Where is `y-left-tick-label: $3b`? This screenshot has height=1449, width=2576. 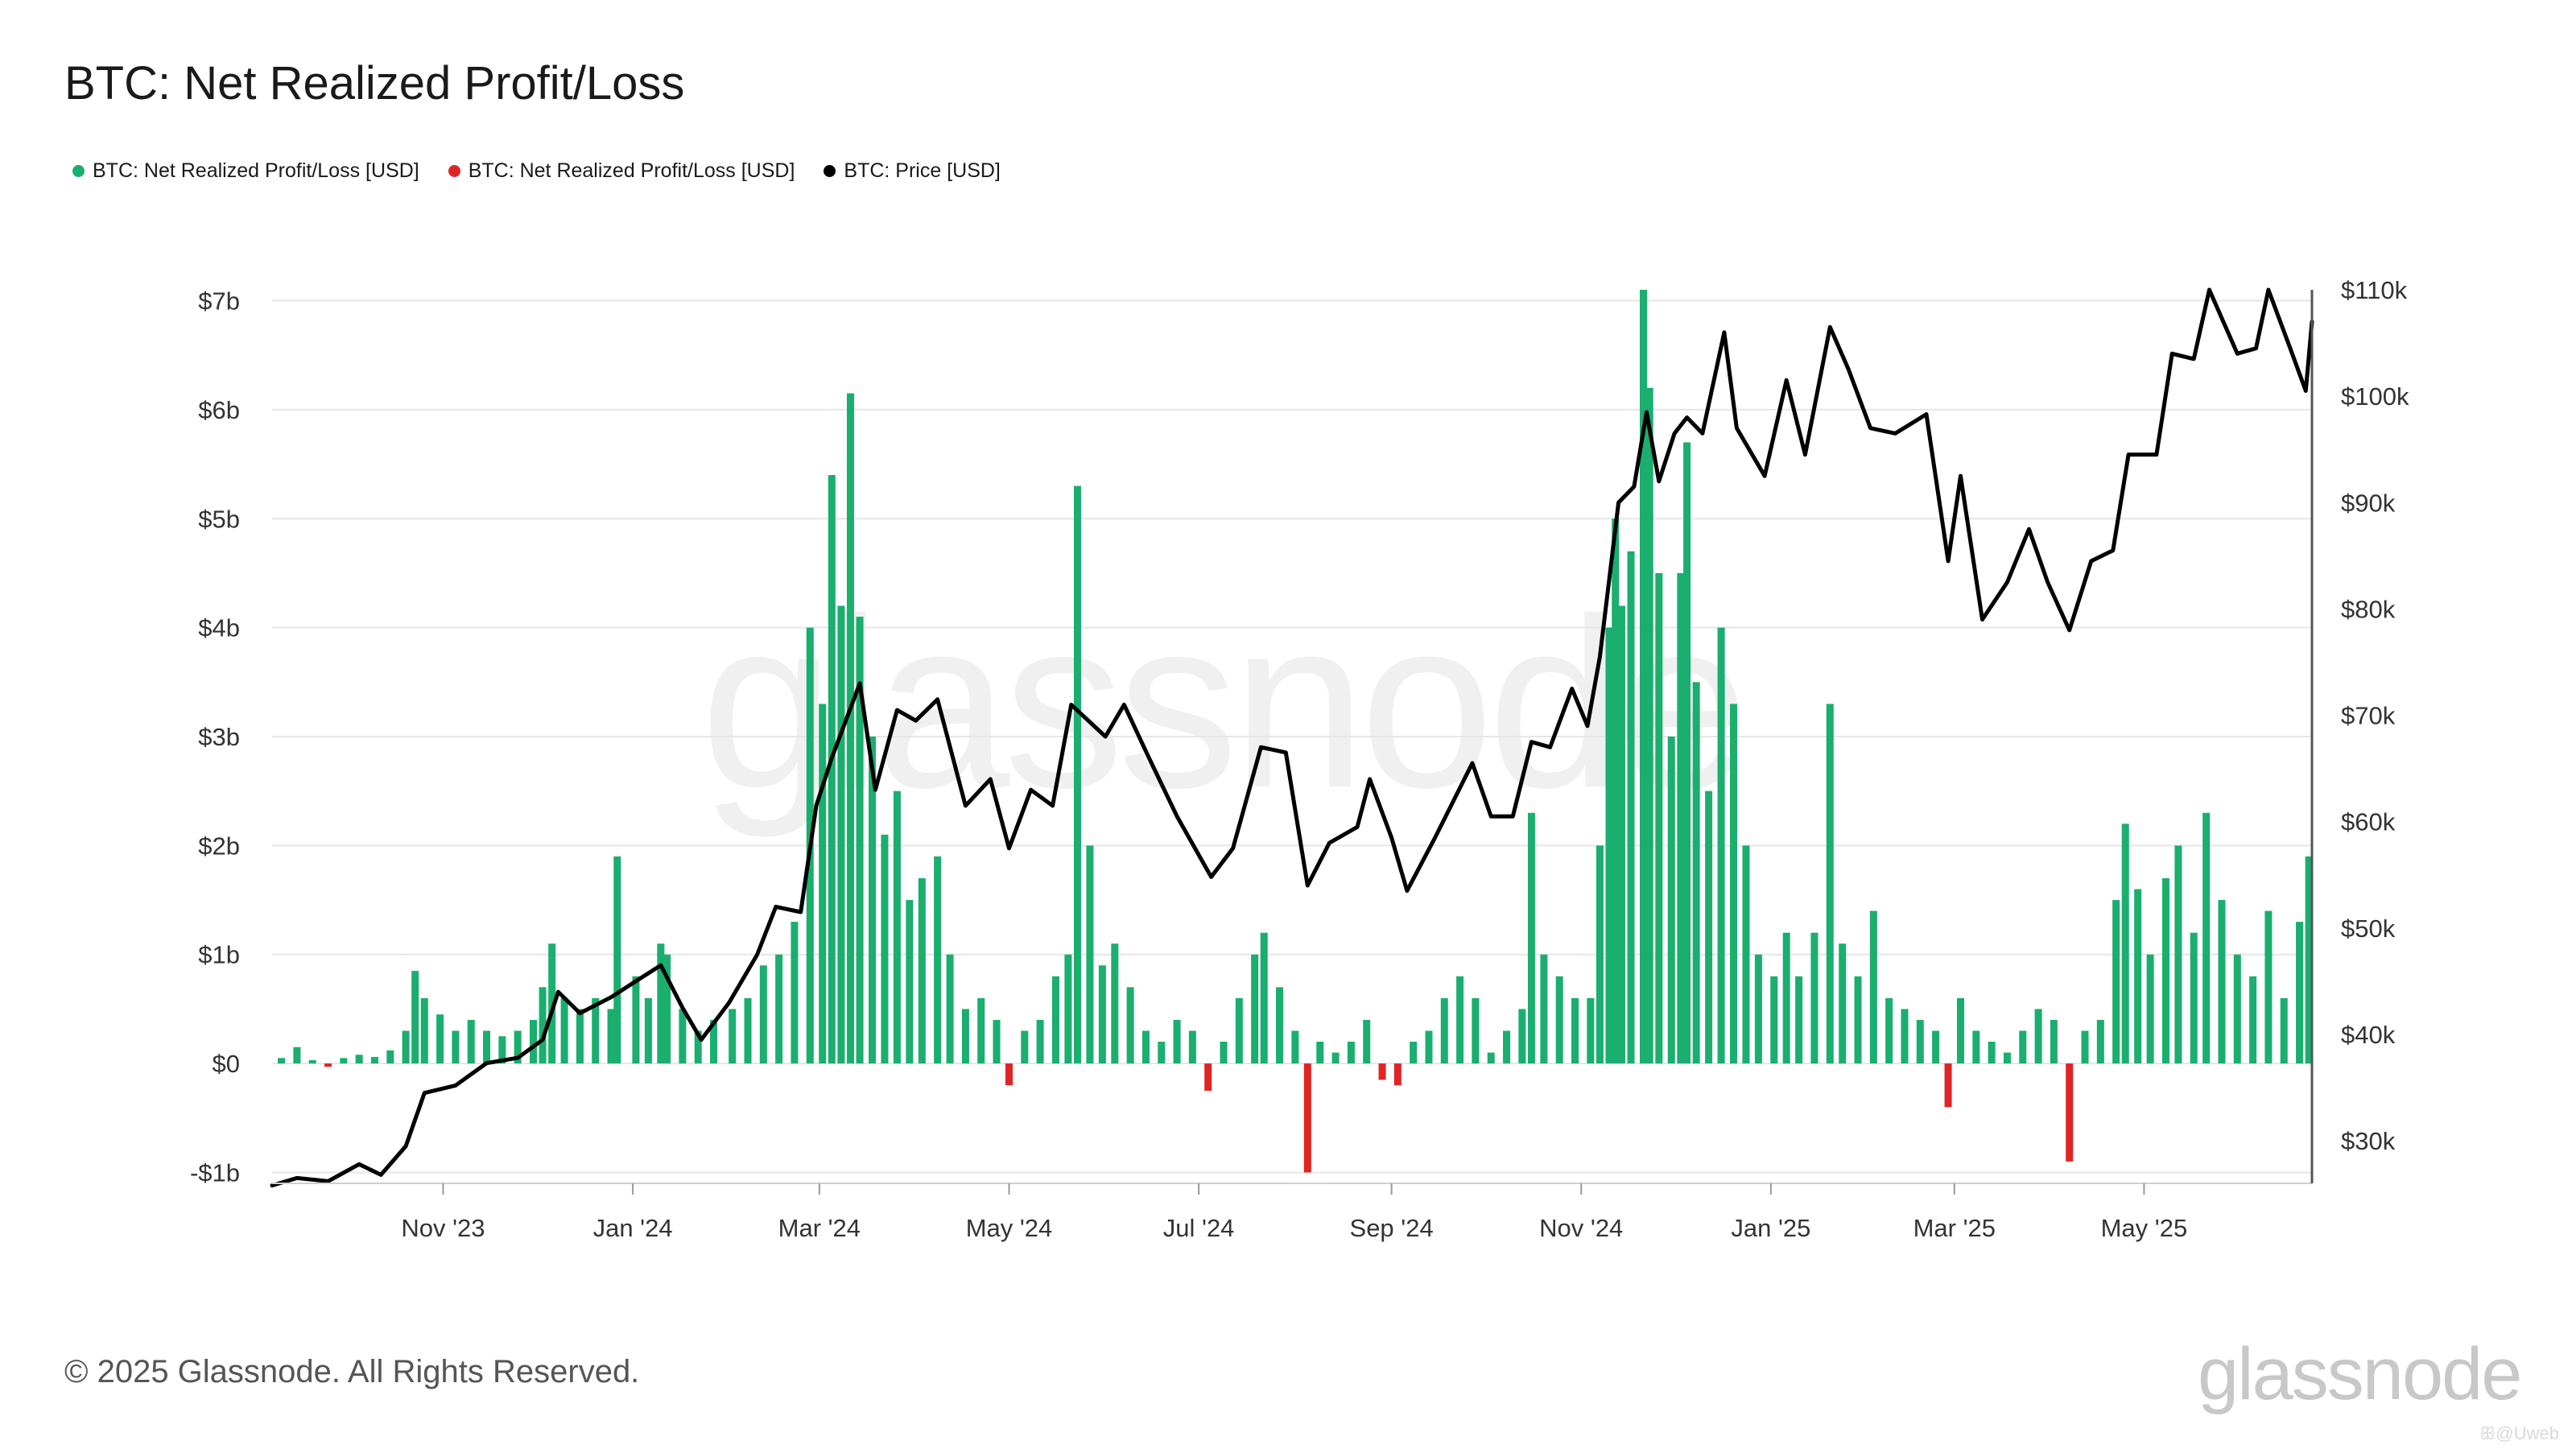 y-left-tick-label: $3b is located at coordinates (219, 737).